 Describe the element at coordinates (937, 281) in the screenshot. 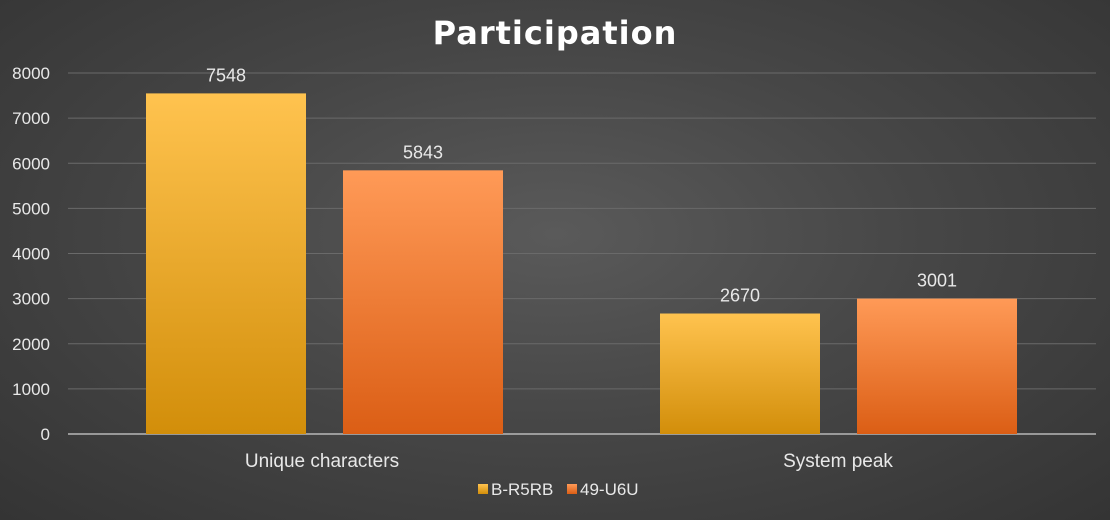

I see `data-label: 3001` at that location.